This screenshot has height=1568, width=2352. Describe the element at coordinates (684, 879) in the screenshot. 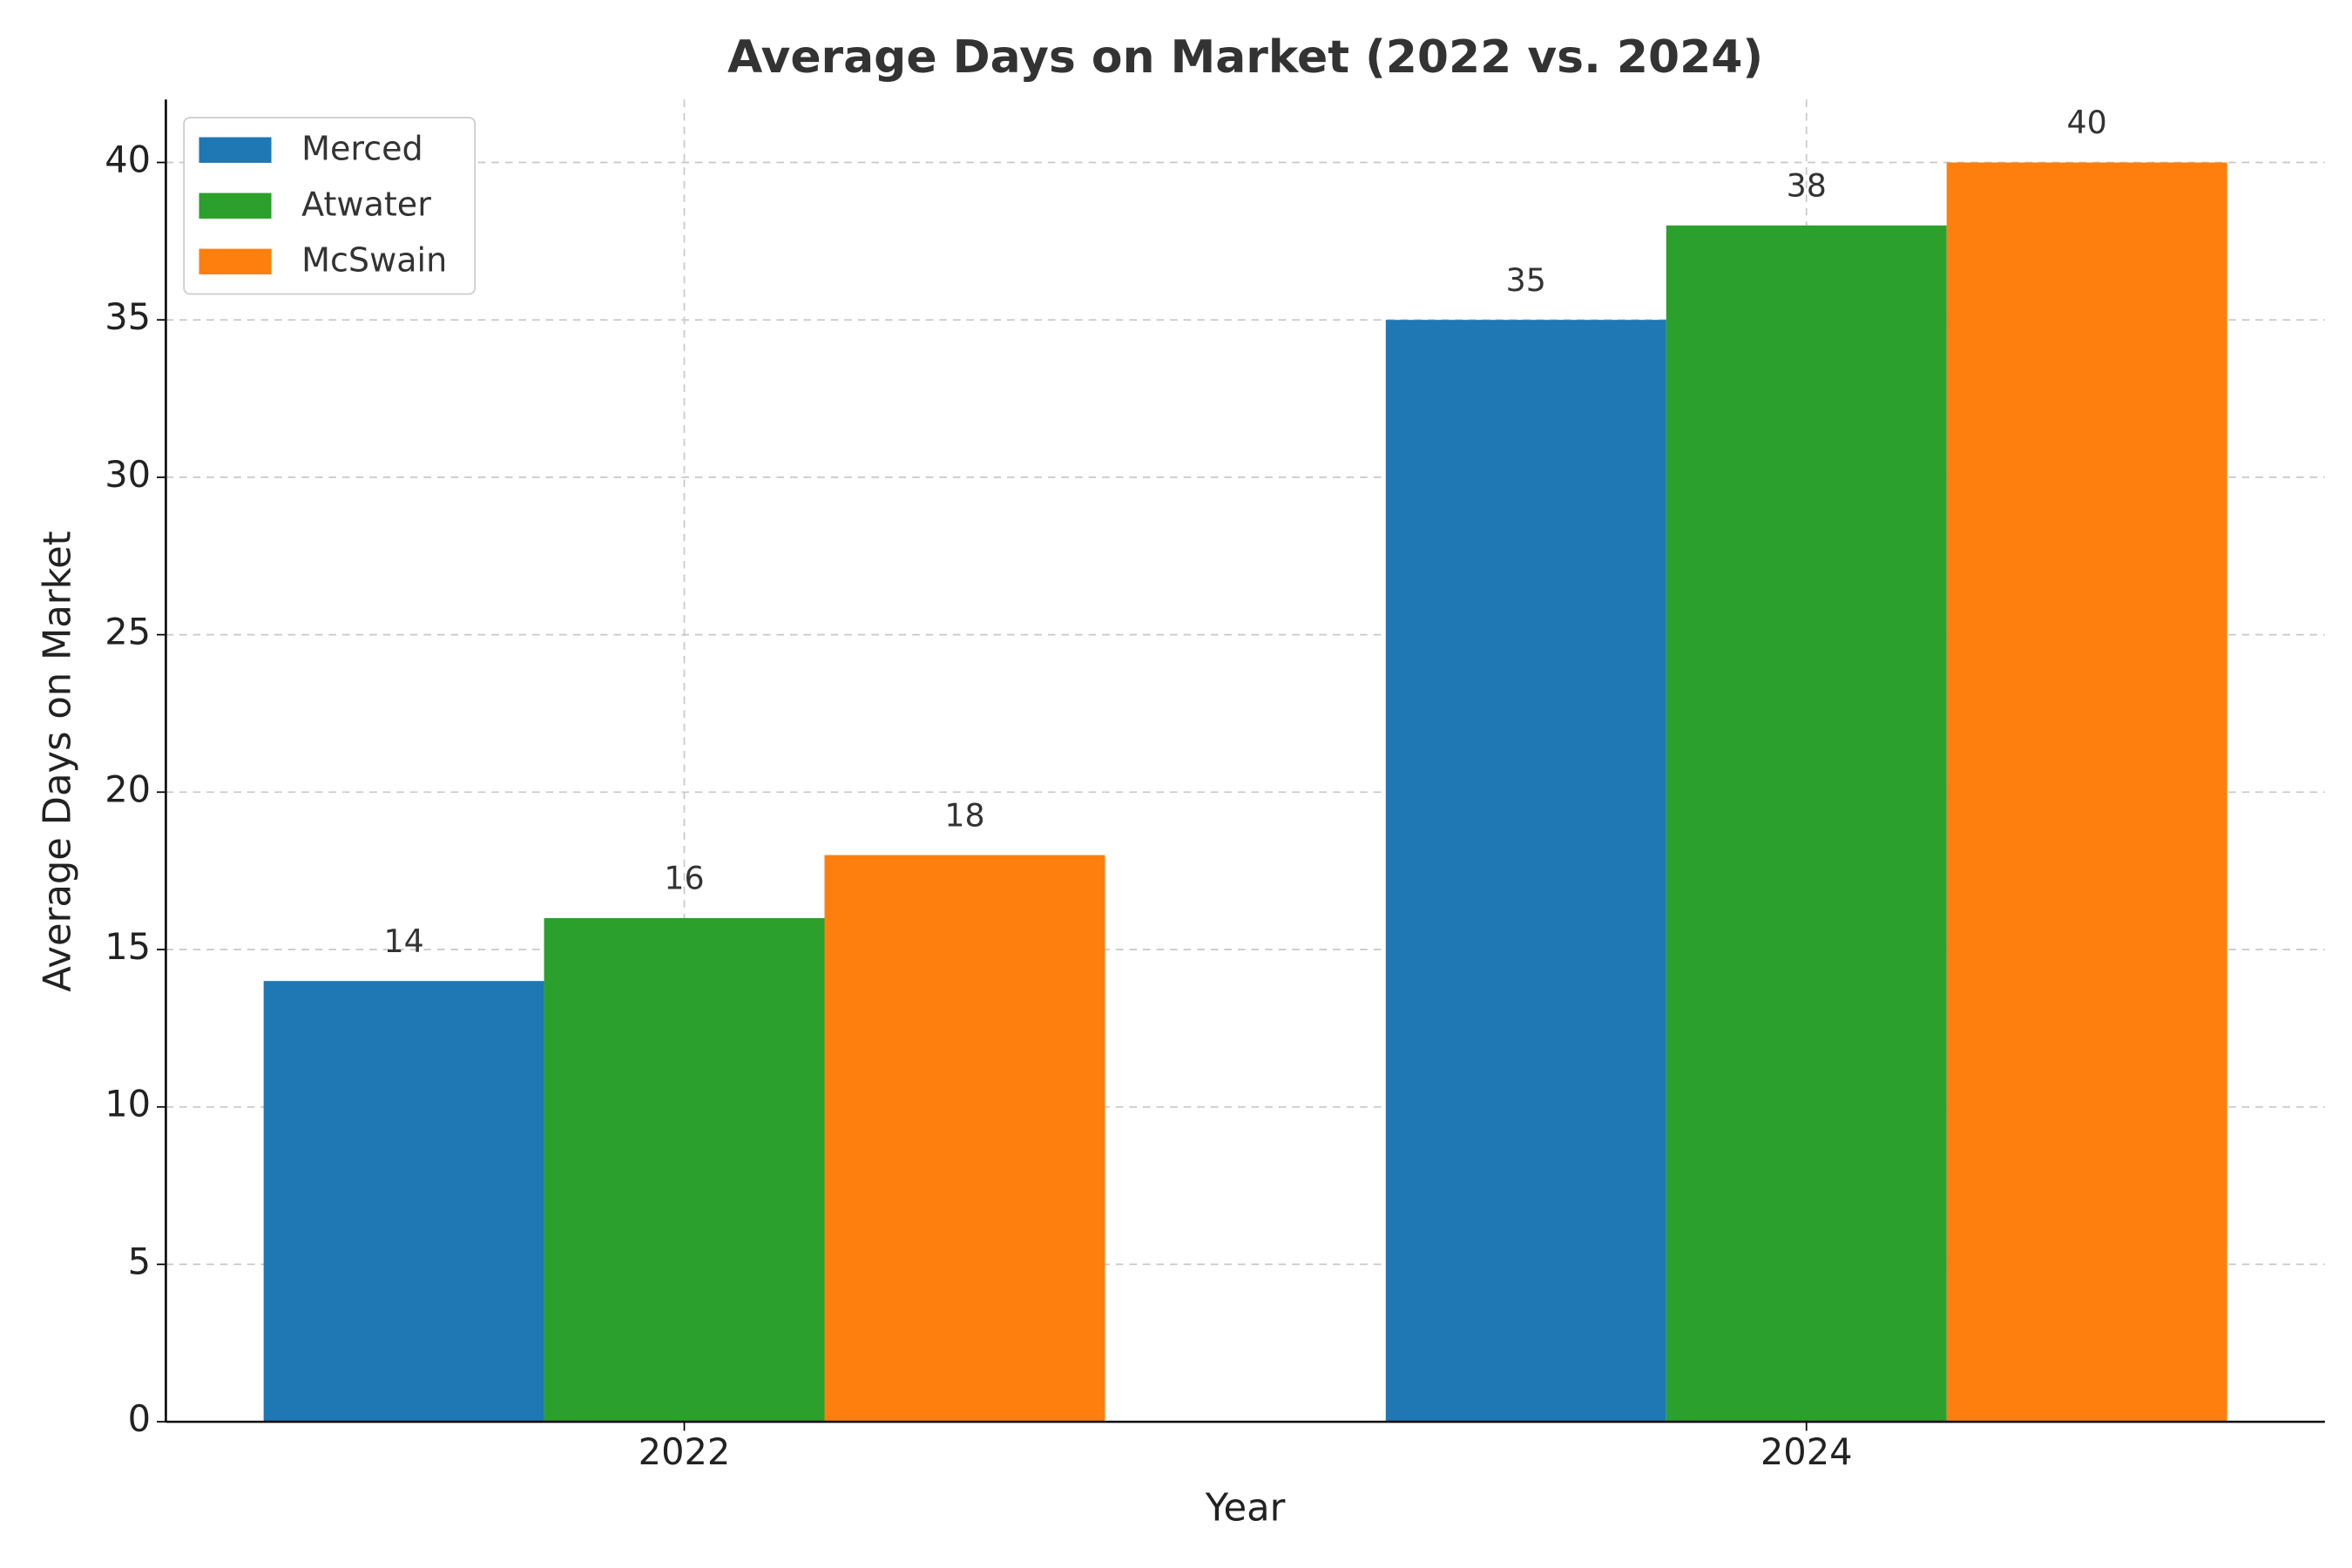

I see `data-label: 16` at that location.